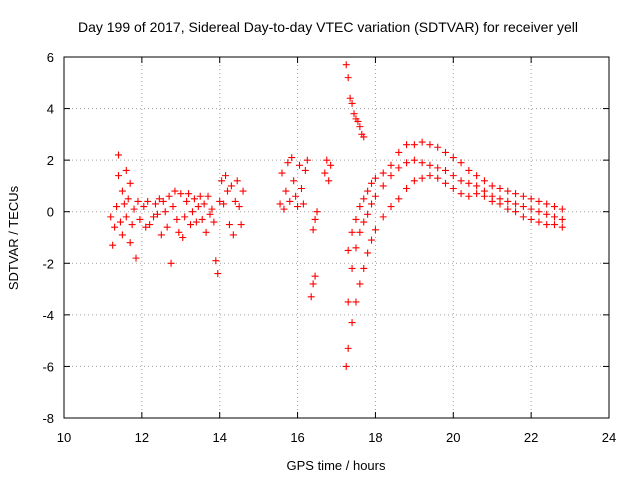 Image resolution: width=640 pixels, height=480 pixels. What do you see at coordinates (142, 437) in the screenshot?
I see `x-tick-label: 12` at bounding box center [142, 437].